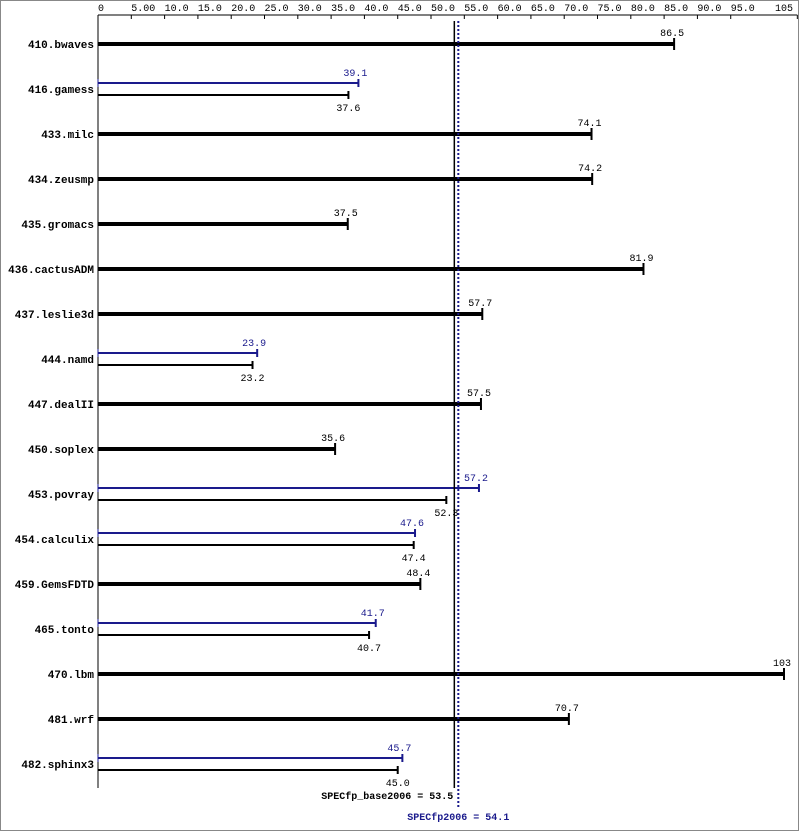 This screenshot has width=799, height=831. I want to click on x-tick-label: 65.0, so click(543, 9).